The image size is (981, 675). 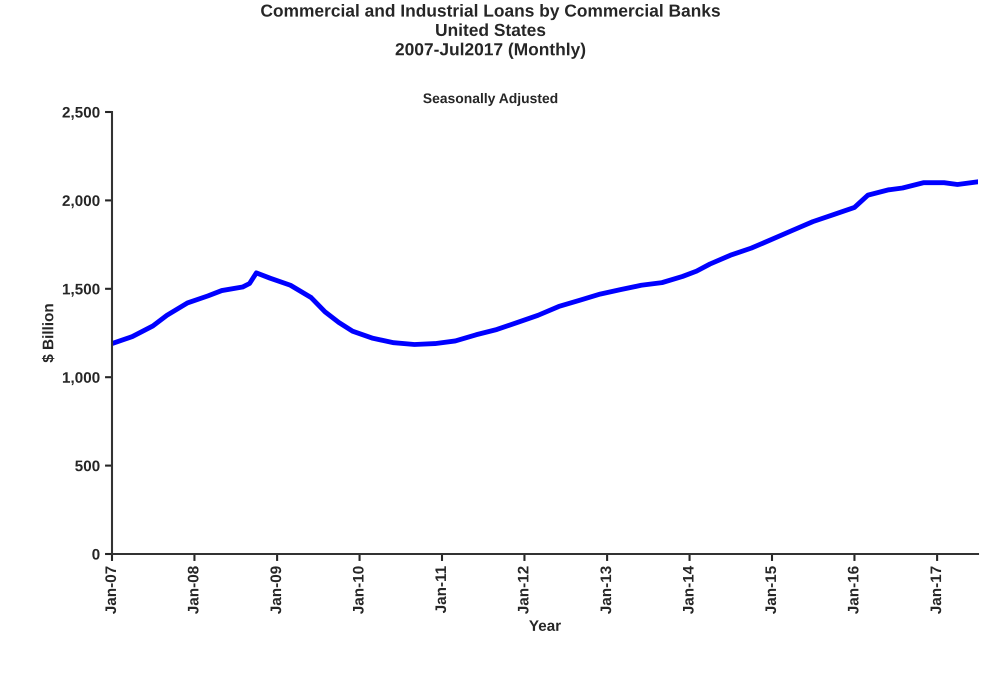 I want to click on y-tick-label: 1,000, so click(x=81, y=379).